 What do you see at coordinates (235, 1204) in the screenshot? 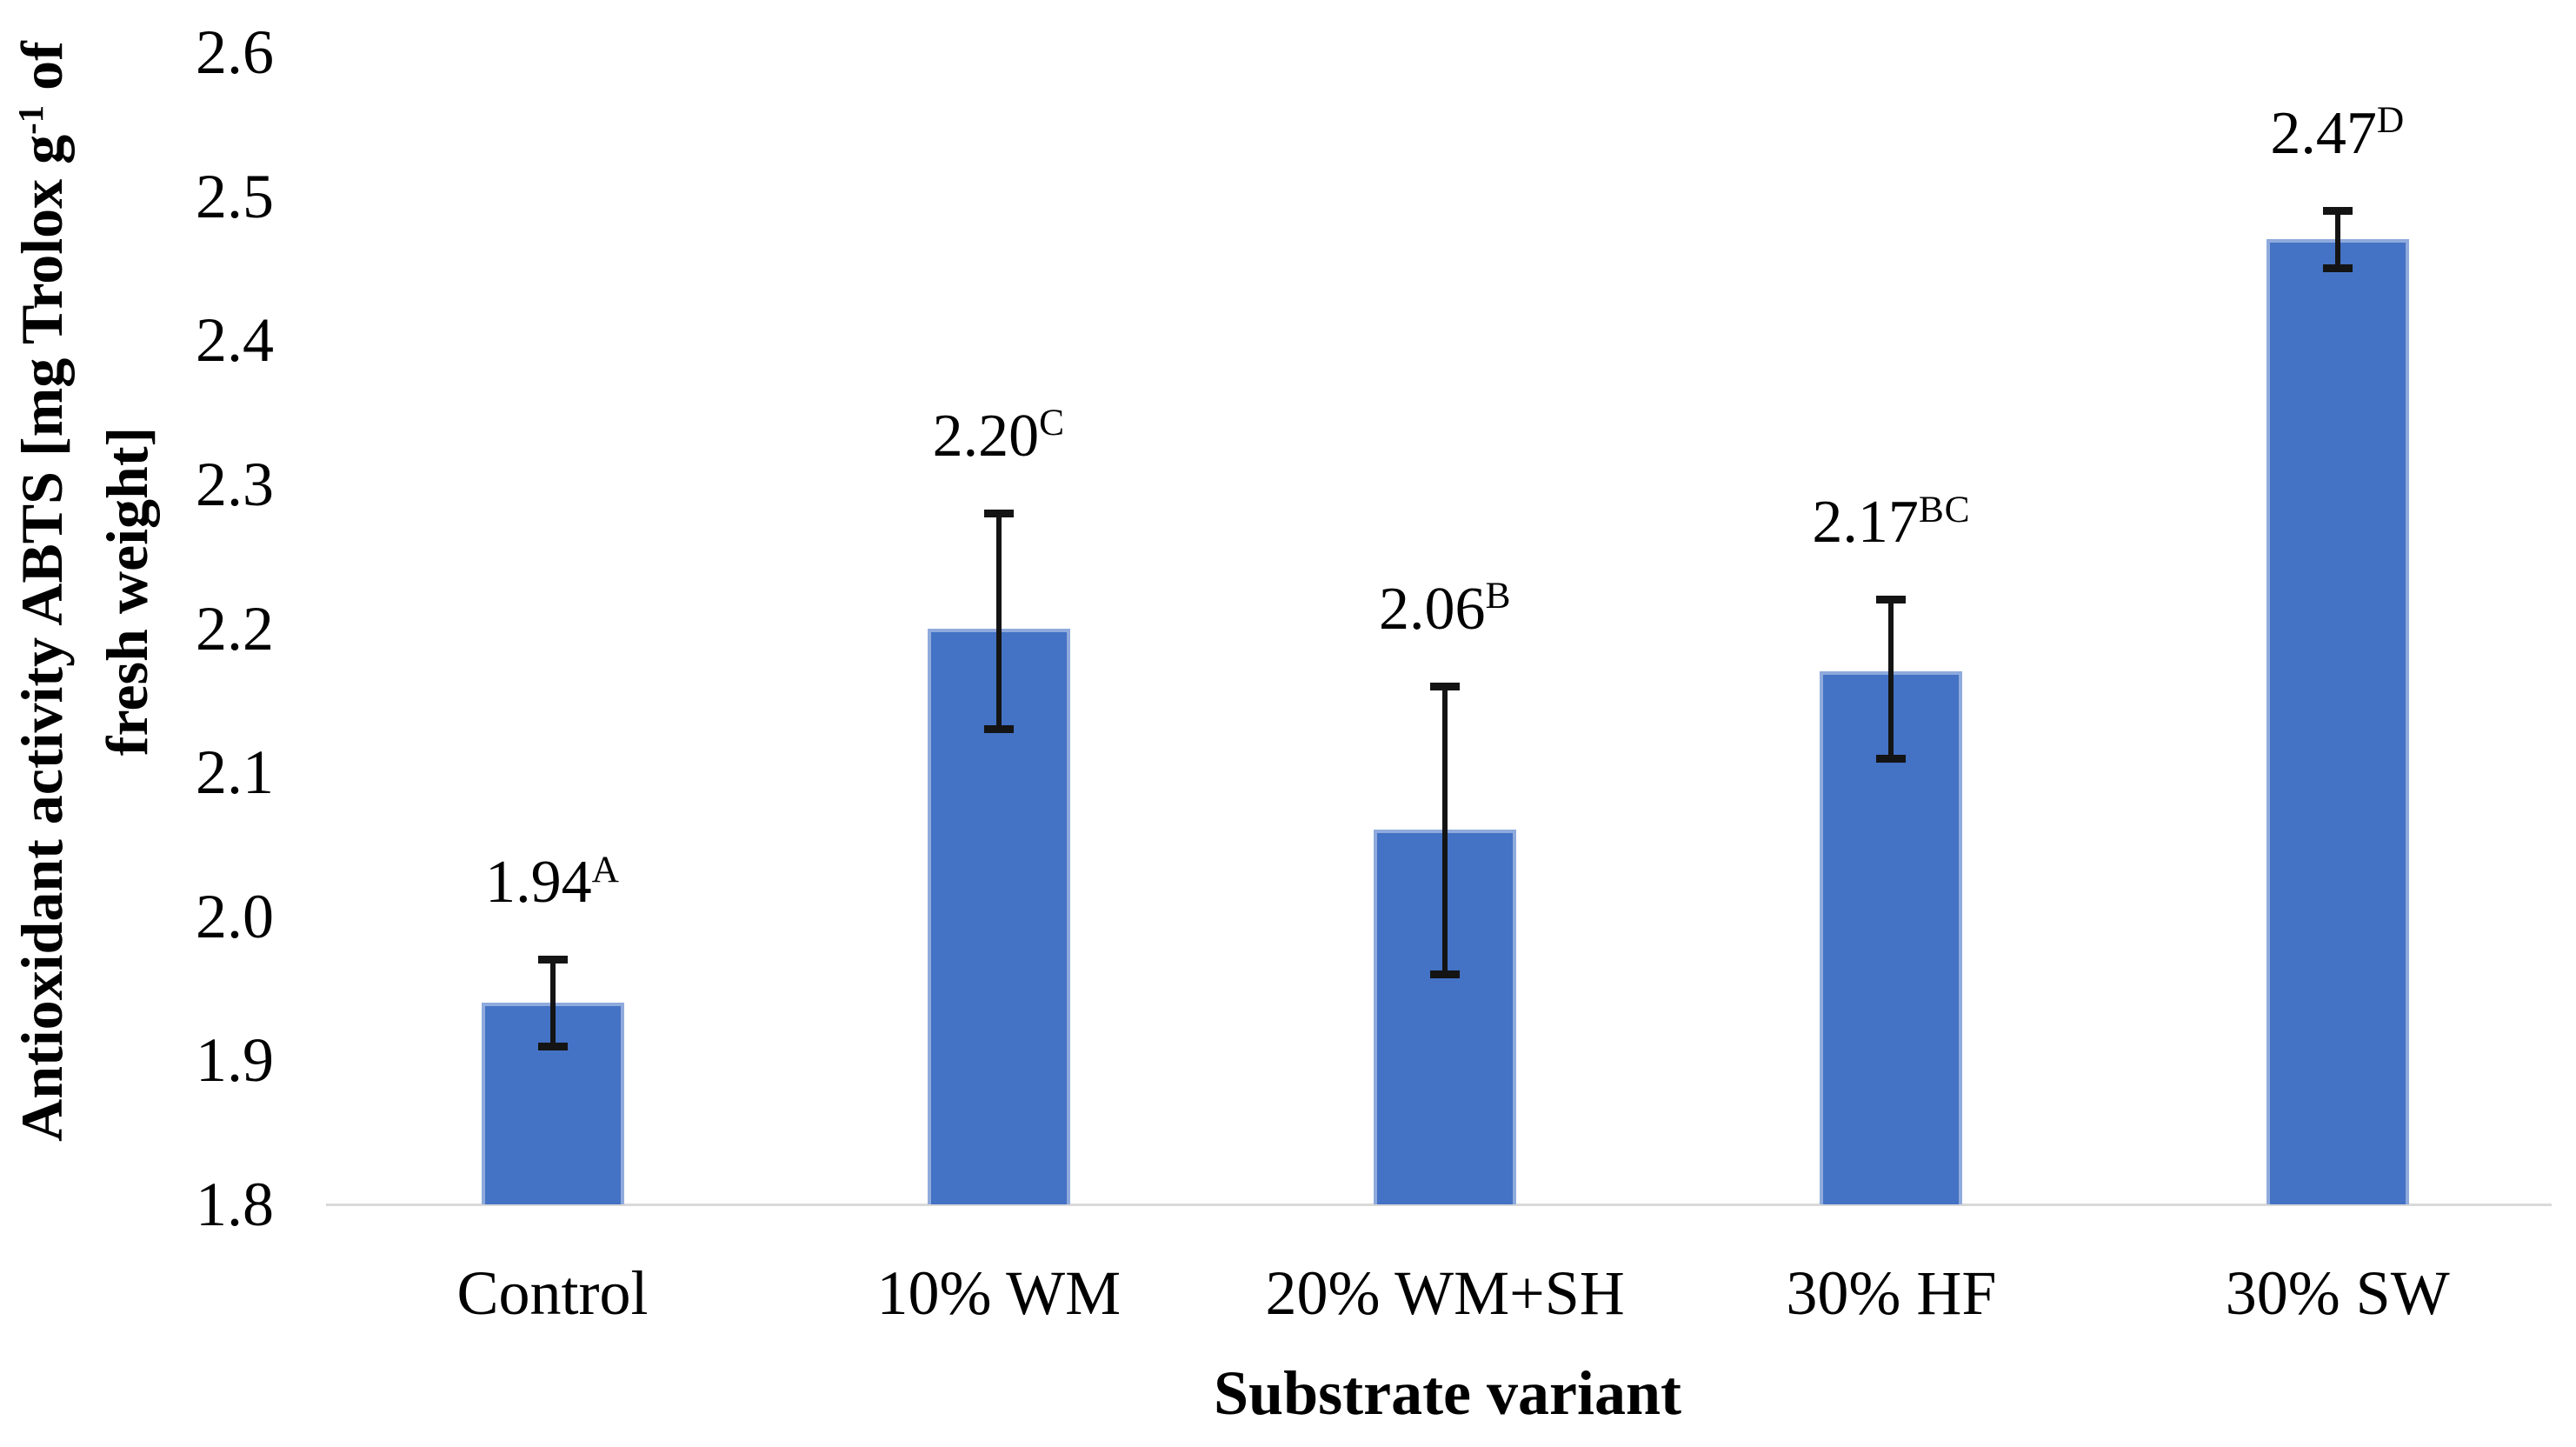
I see `y-tick-label: 1.8` at bounding box center [235, 1204].